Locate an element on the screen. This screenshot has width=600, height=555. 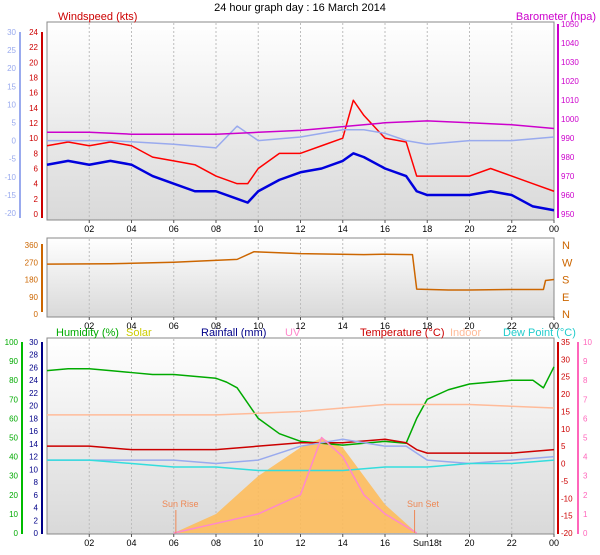
wind-tick-label: 10 is located at coordinates (33, 138).